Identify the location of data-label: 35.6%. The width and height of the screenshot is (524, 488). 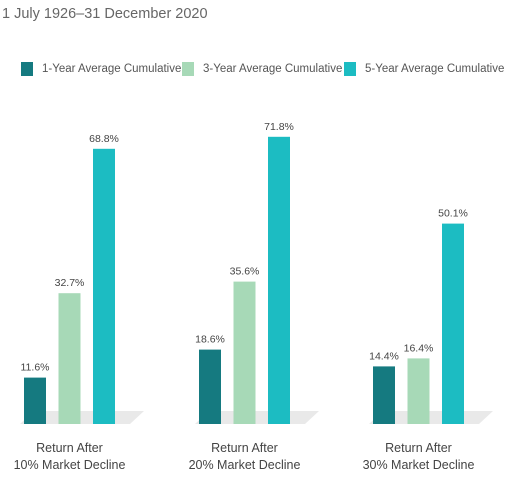
(245, 272).